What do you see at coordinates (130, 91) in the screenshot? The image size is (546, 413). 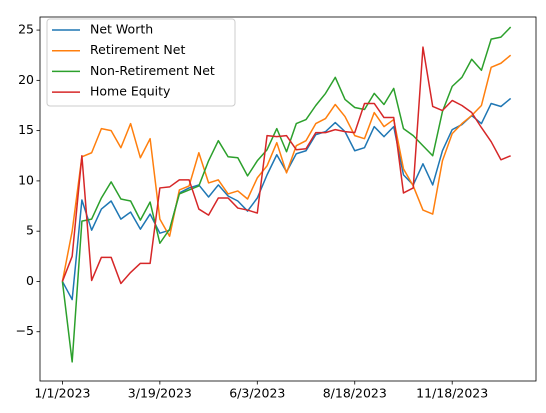 I see `legend-label: Home Equity` at bounding box center [130, 91].